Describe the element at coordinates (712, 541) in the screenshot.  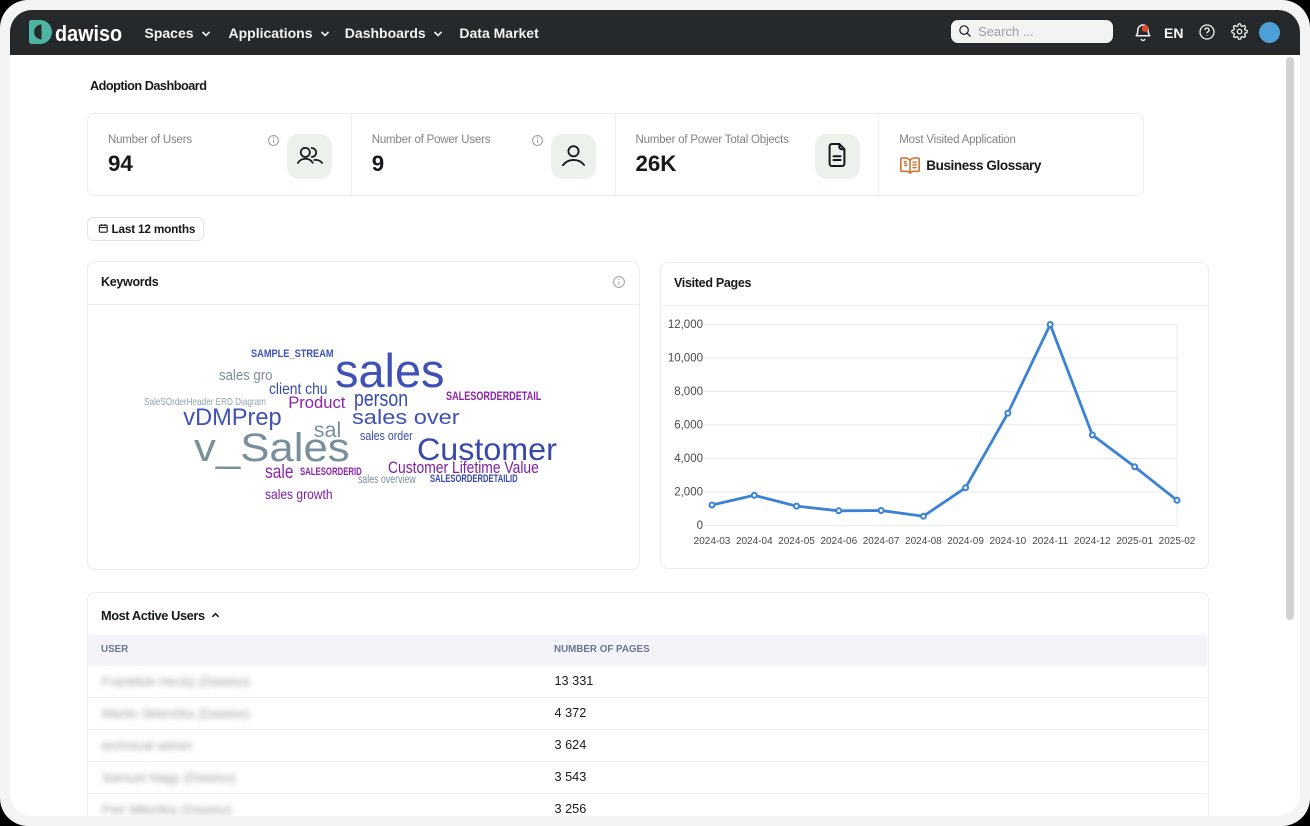
I see `svg-text: 2024-03` at that location.